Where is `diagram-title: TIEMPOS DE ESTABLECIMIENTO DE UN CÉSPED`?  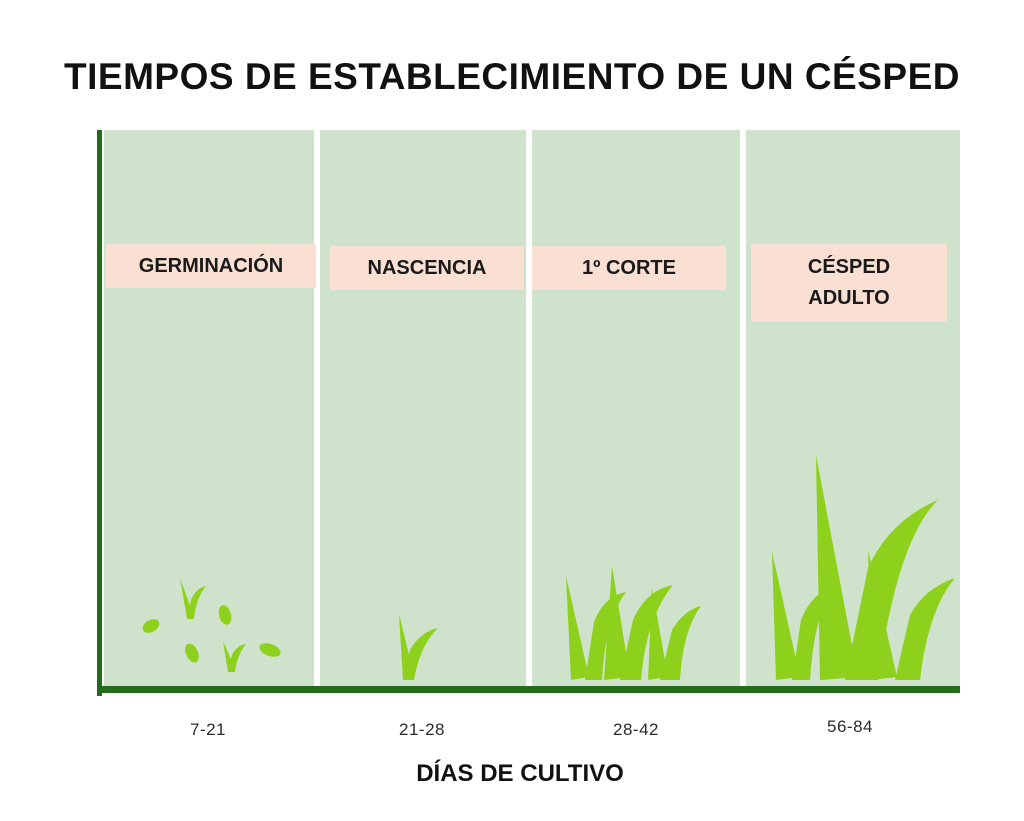
diagram-title: TIEMPOS DE ESTABLECIMIENTO DE UN CÉSPED is located at coordinates (512, 76).